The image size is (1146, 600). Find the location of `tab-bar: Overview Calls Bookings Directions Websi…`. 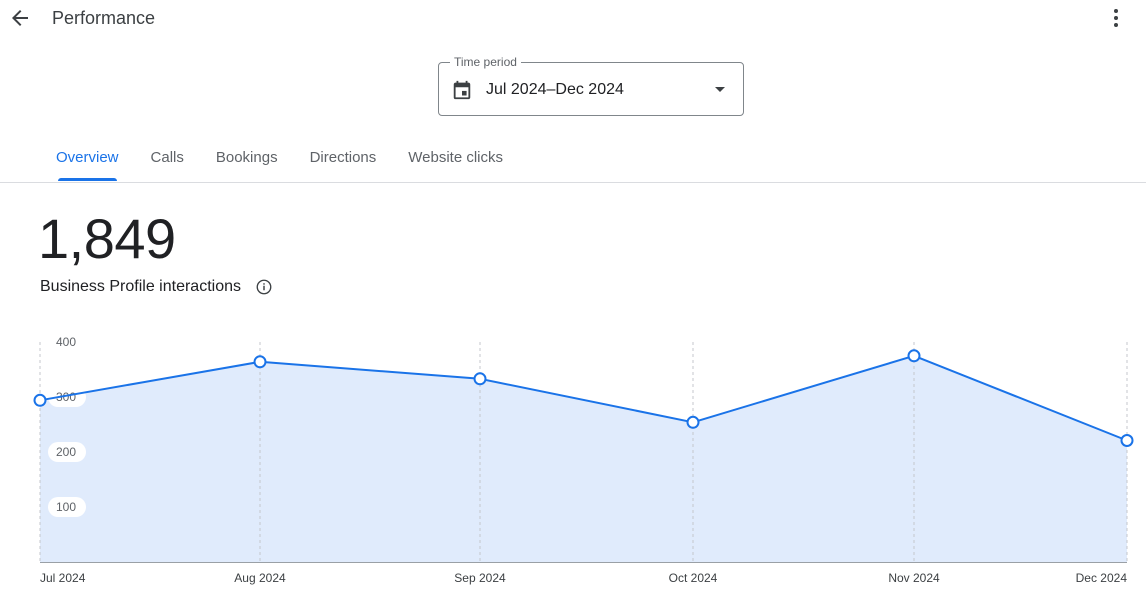

tab-bar: Overview Calls Bookings Directions Websi… is located at coordinates (279, 159).